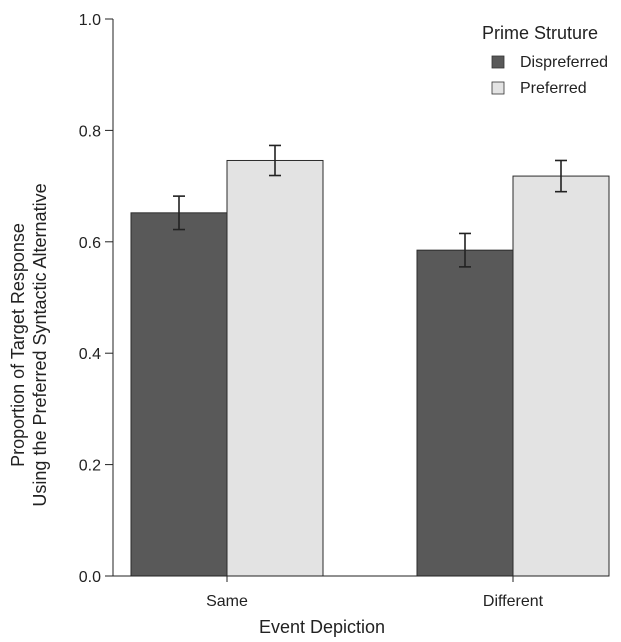  What do you see at coordinates (561, 376) in the screenshot?
I see `bar-preferred-different` at bounding box center [561, 376].